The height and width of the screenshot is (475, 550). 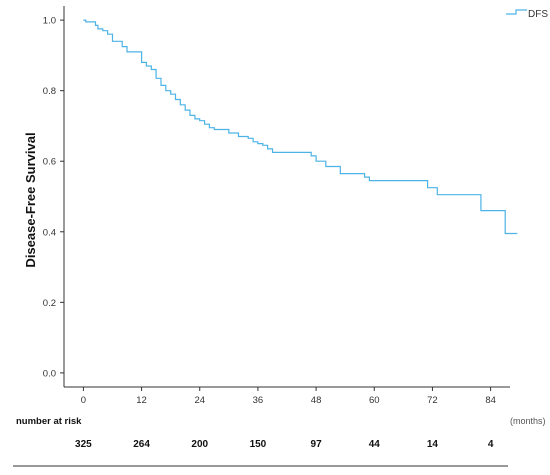 I want to click on risk-value: 14, so click(x=433, y=444).